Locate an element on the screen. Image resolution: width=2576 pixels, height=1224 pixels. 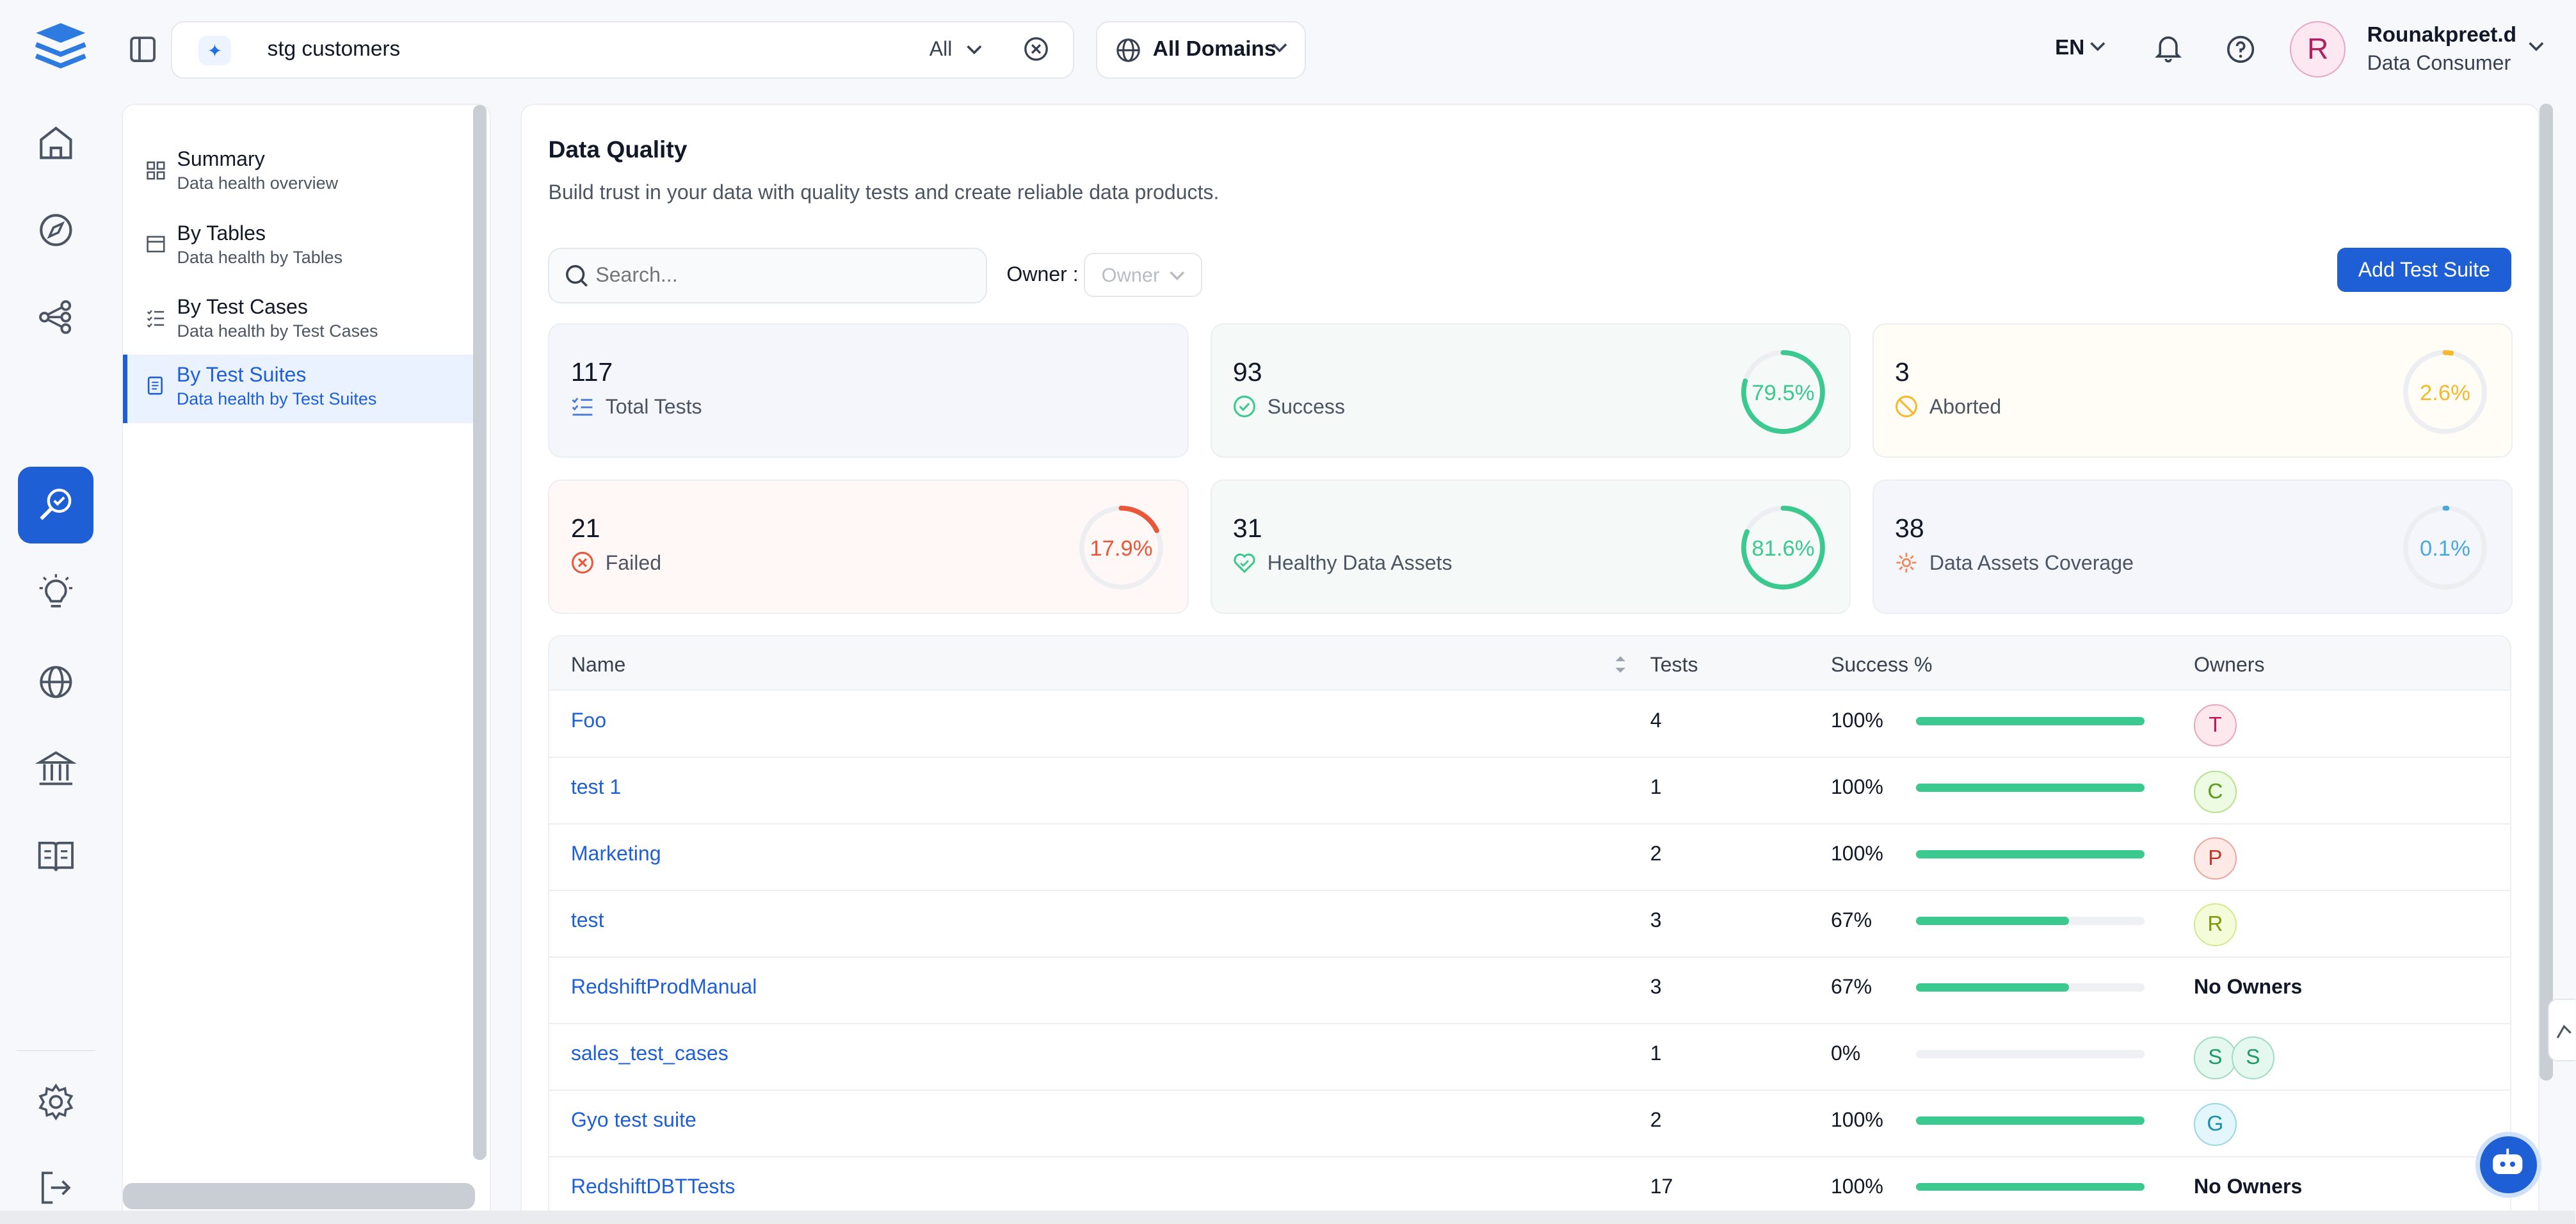
test-suite-name-link: Marketing is located at coordinates (615, 854).